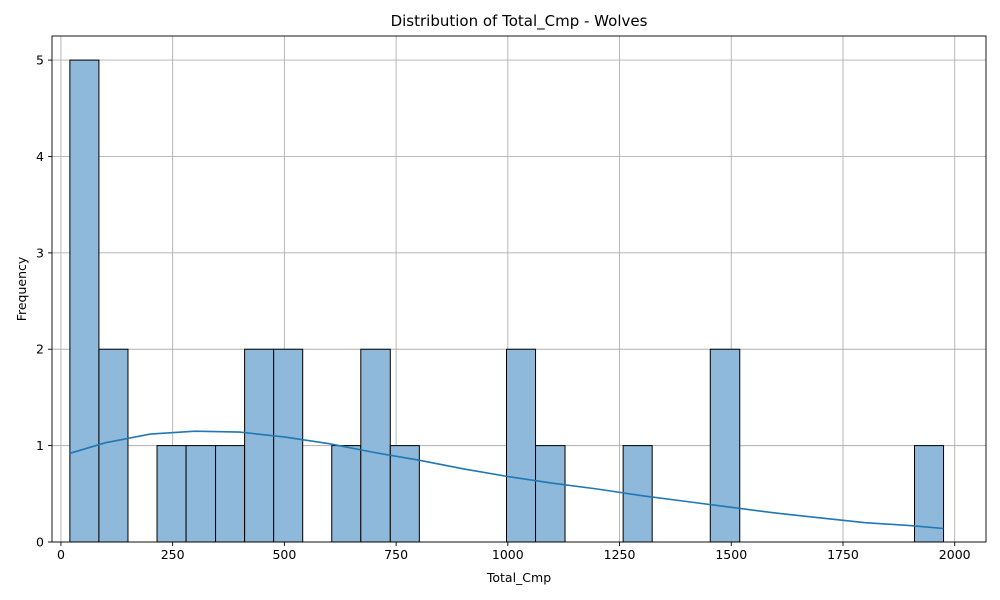 The width and height of the screenshot is (1000, 600). Describe the element at coordinates (620, 554) in the screenshot. I see `x-tick-label-5: 1250` at that location.